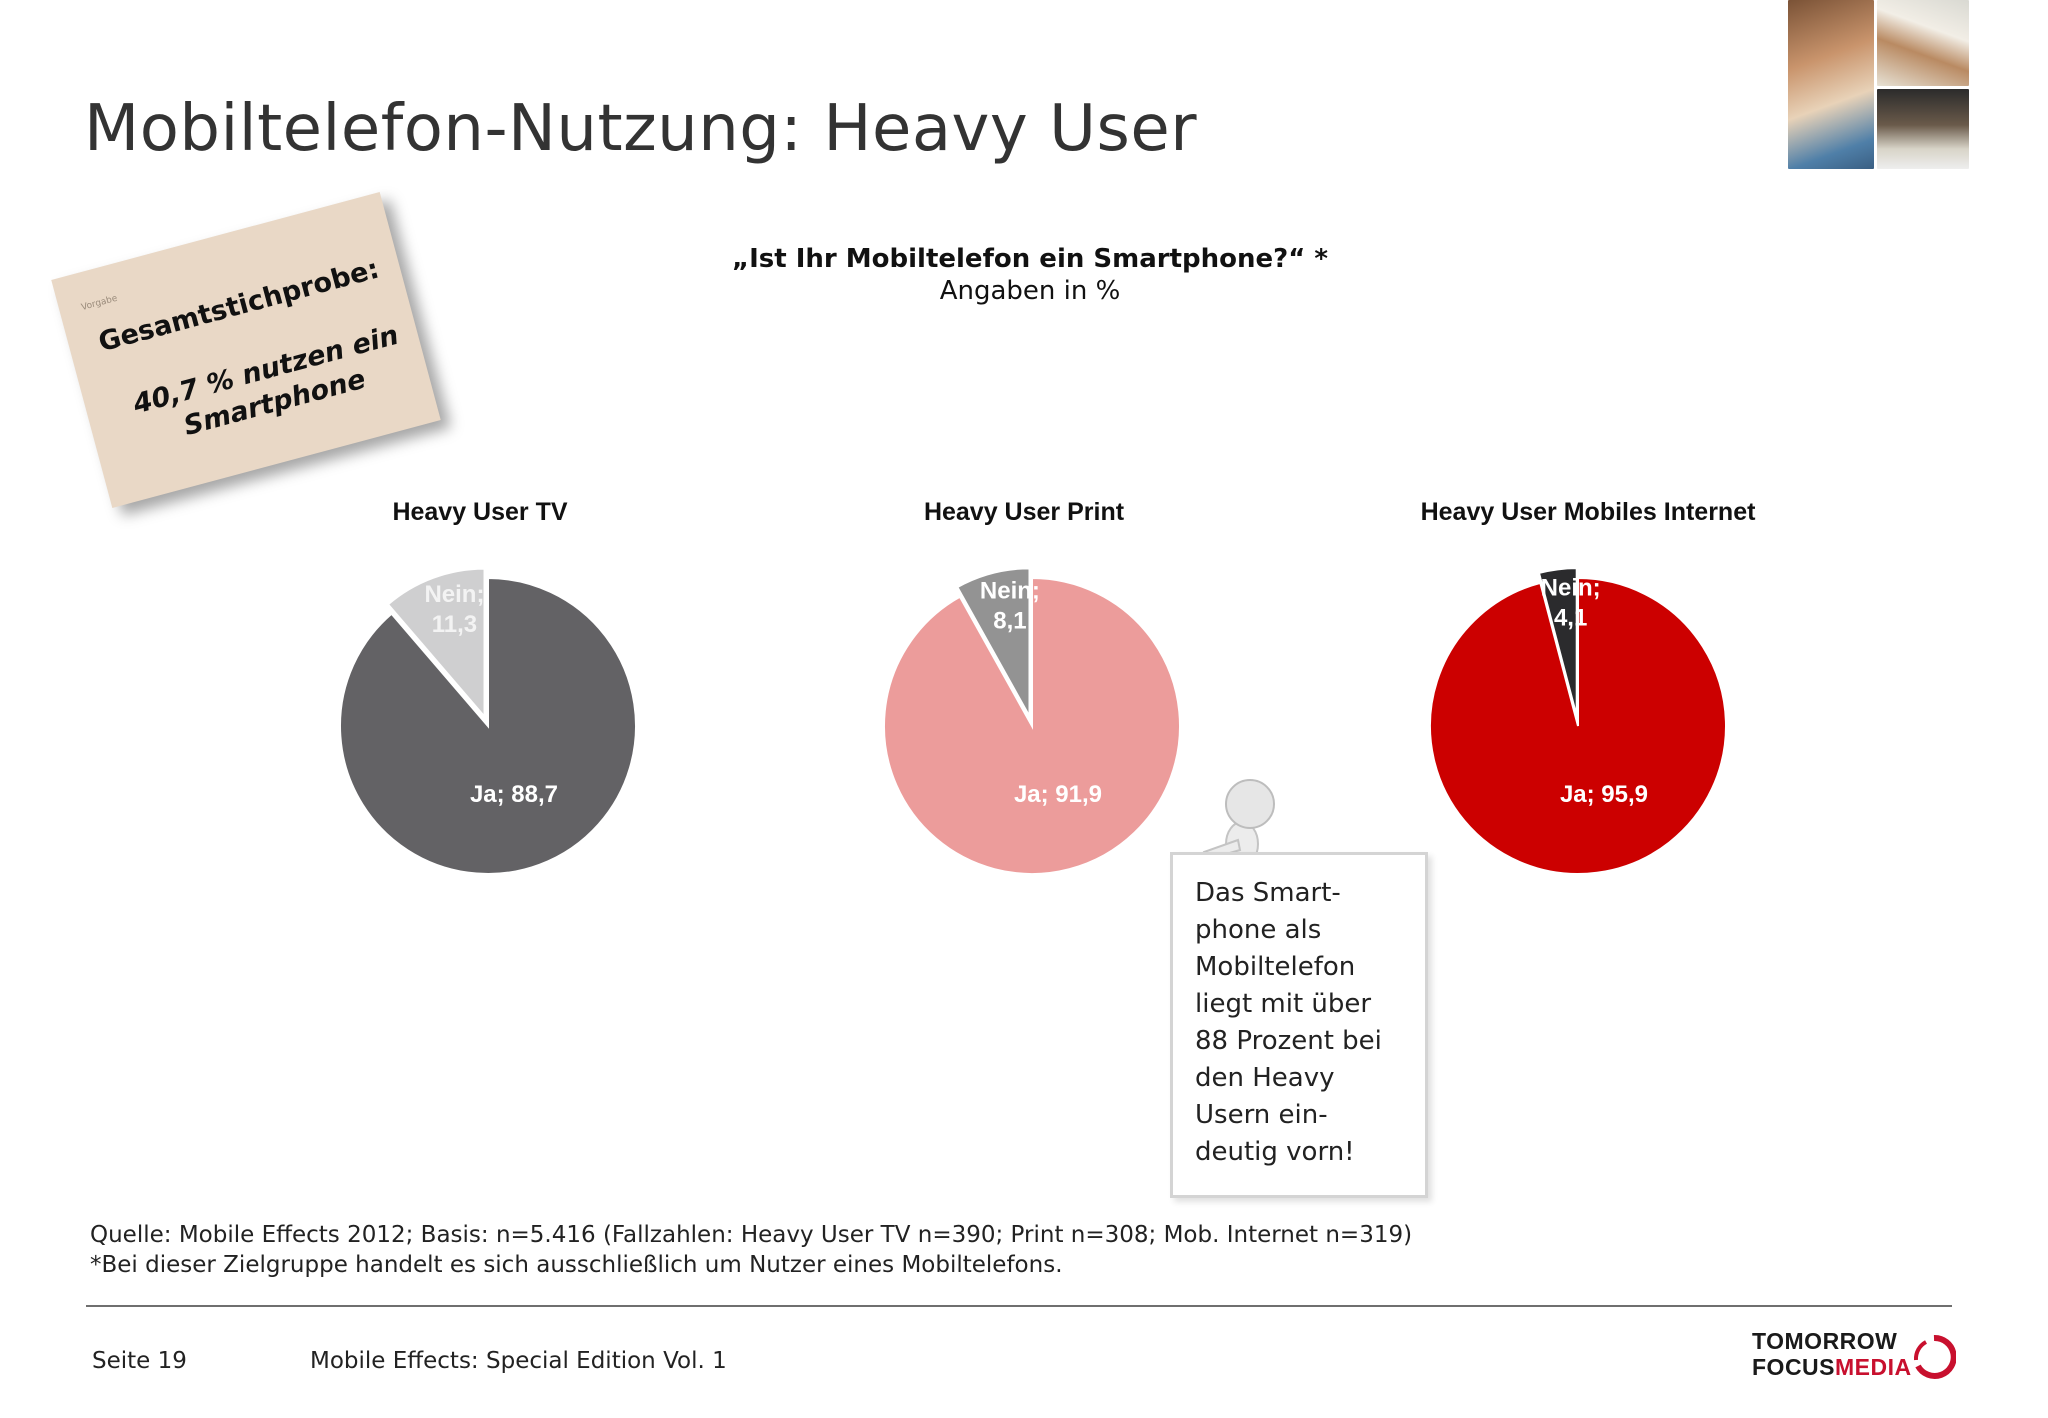 The height and width of the screenshot is (1418, 2048). What do you see at coordinates (640, 129) in the screenshot?
I see `page-title: Mobiltelefon-Nutzung: Heavy User` at bounding box center [640, 129].